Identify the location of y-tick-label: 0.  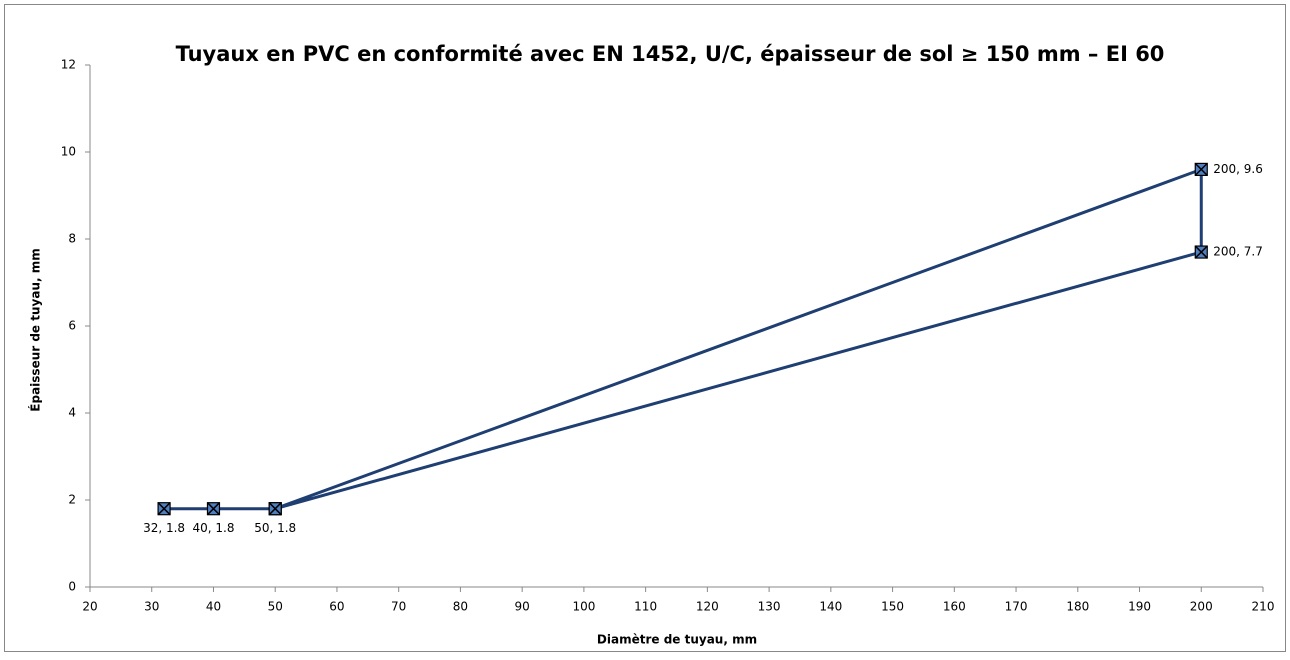
(72, 587).